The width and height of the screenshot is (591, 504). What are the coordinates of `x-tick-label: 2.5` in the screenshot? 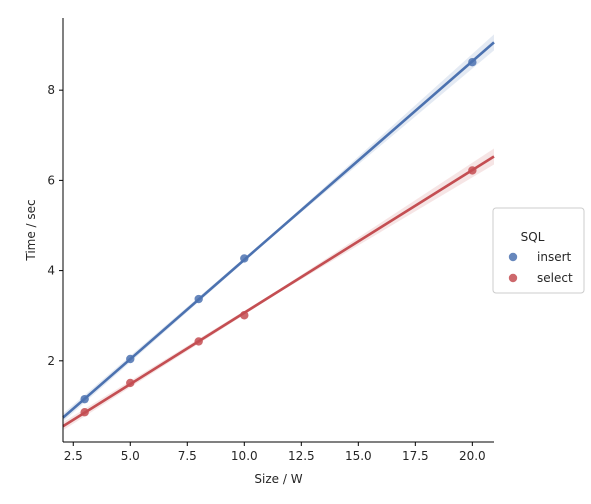 It's located at (73, 456).